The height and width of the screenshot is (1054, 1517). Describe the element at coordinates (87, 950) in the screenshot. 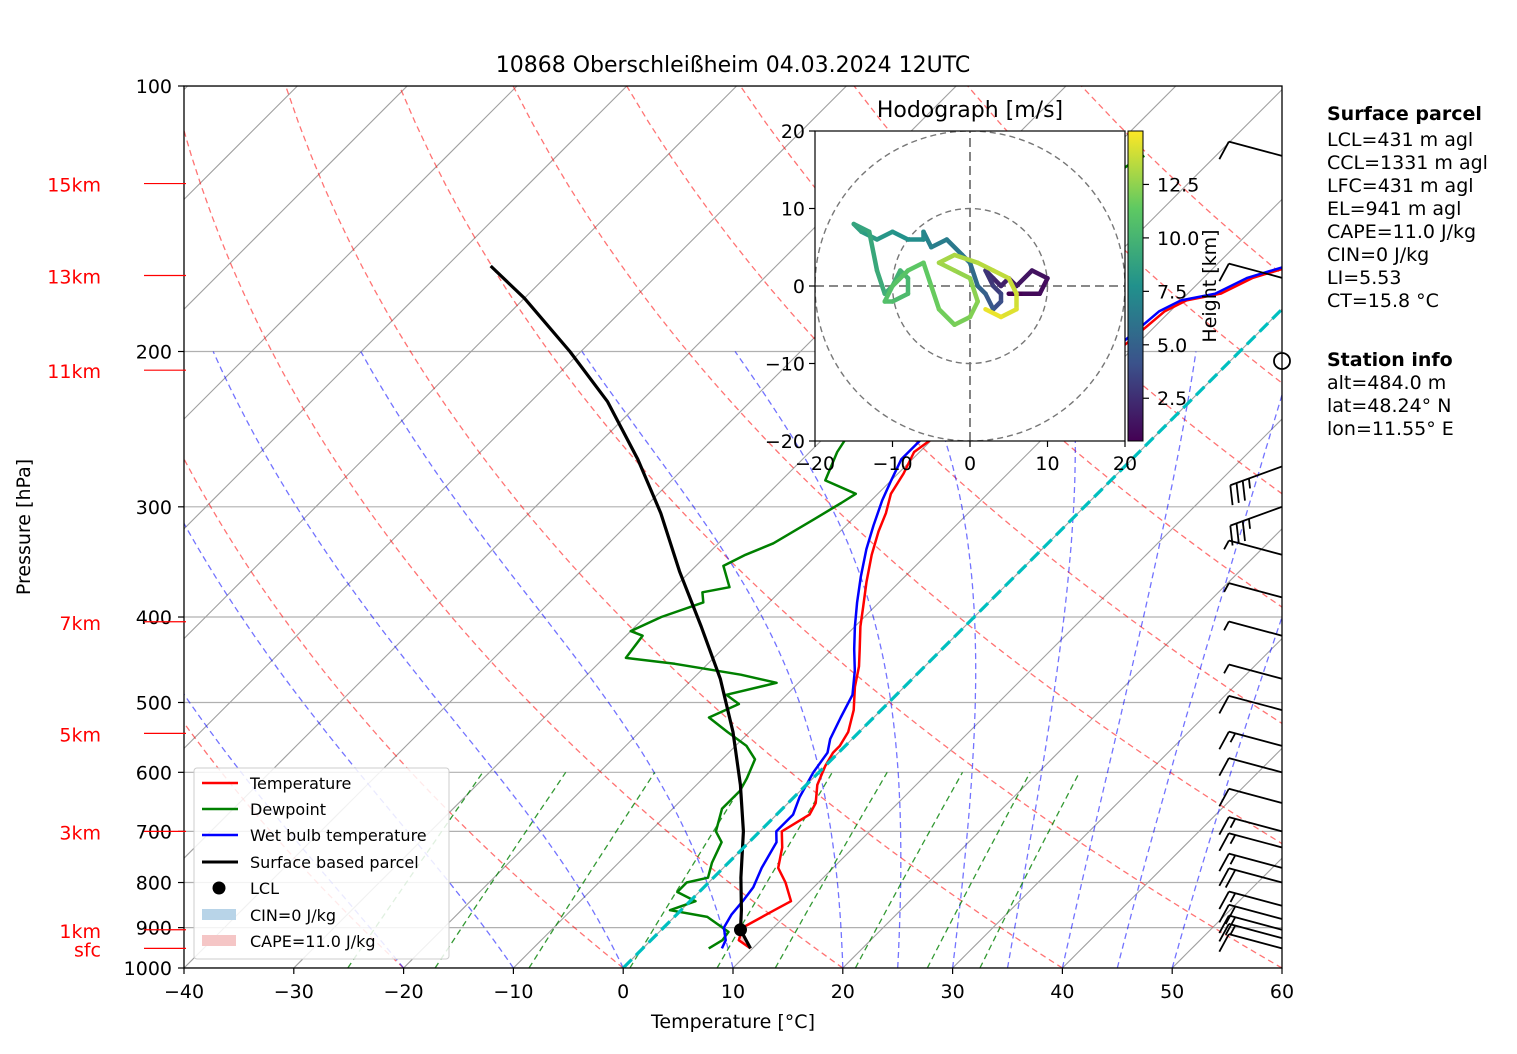

I see `height-label: sfc` at that location.